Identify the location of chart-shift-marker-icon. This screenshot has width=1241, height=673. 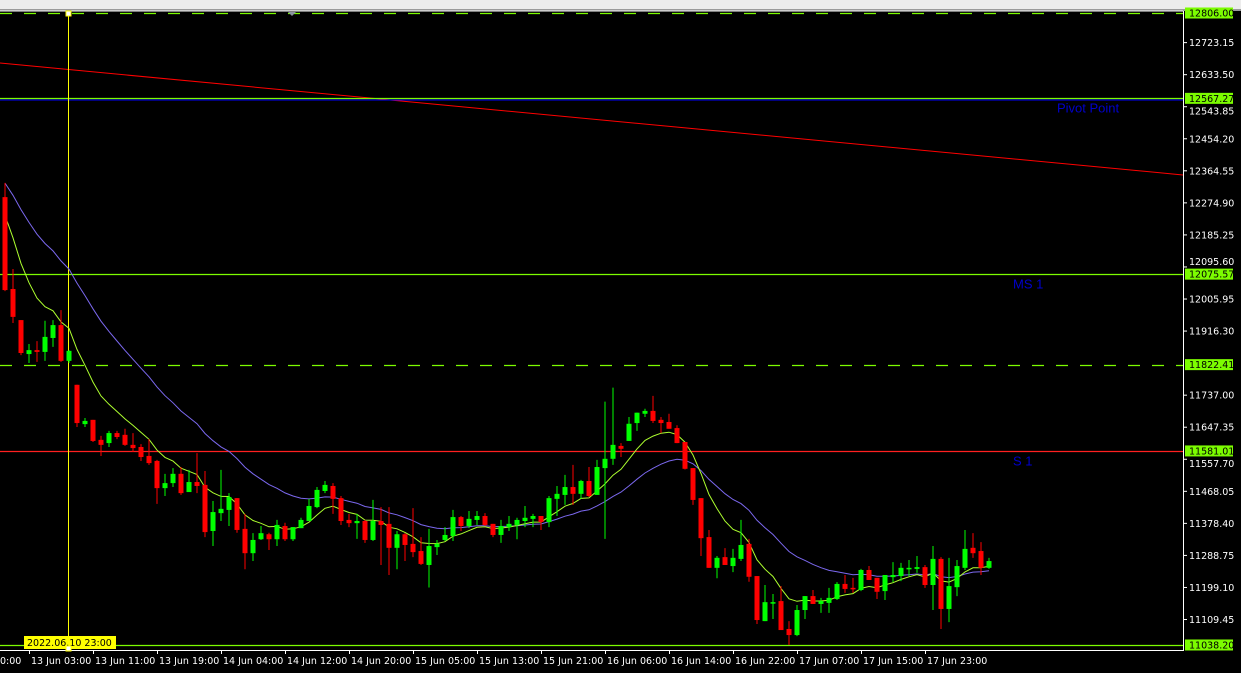
(292, 14).